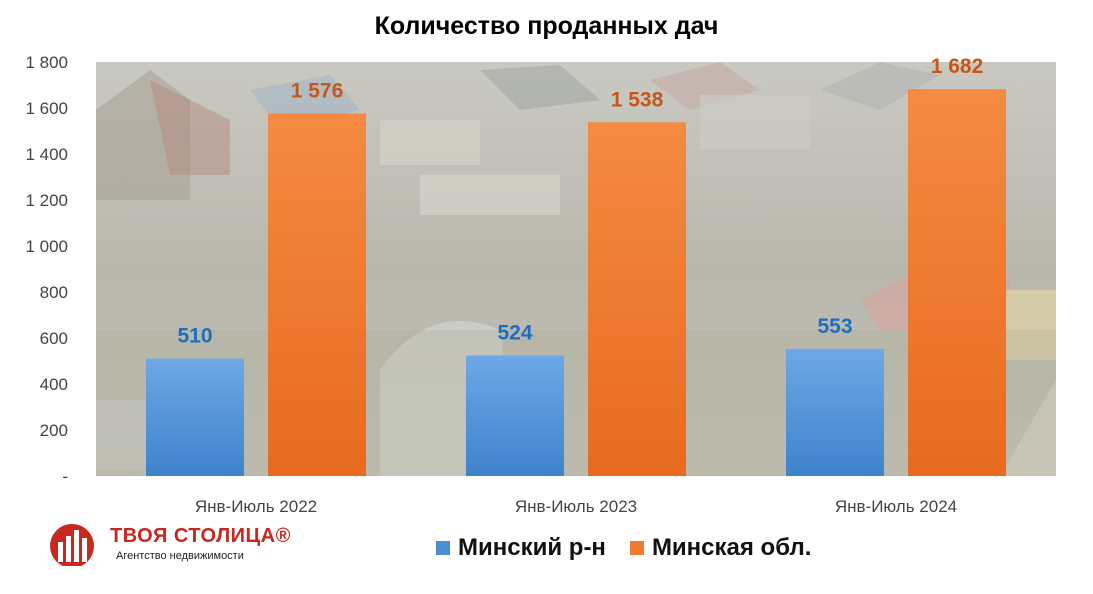 The width and height of the screenshot is (1093, 594). I want to click on legend-item-minsk-region: Минская обл., so click(720, 548).